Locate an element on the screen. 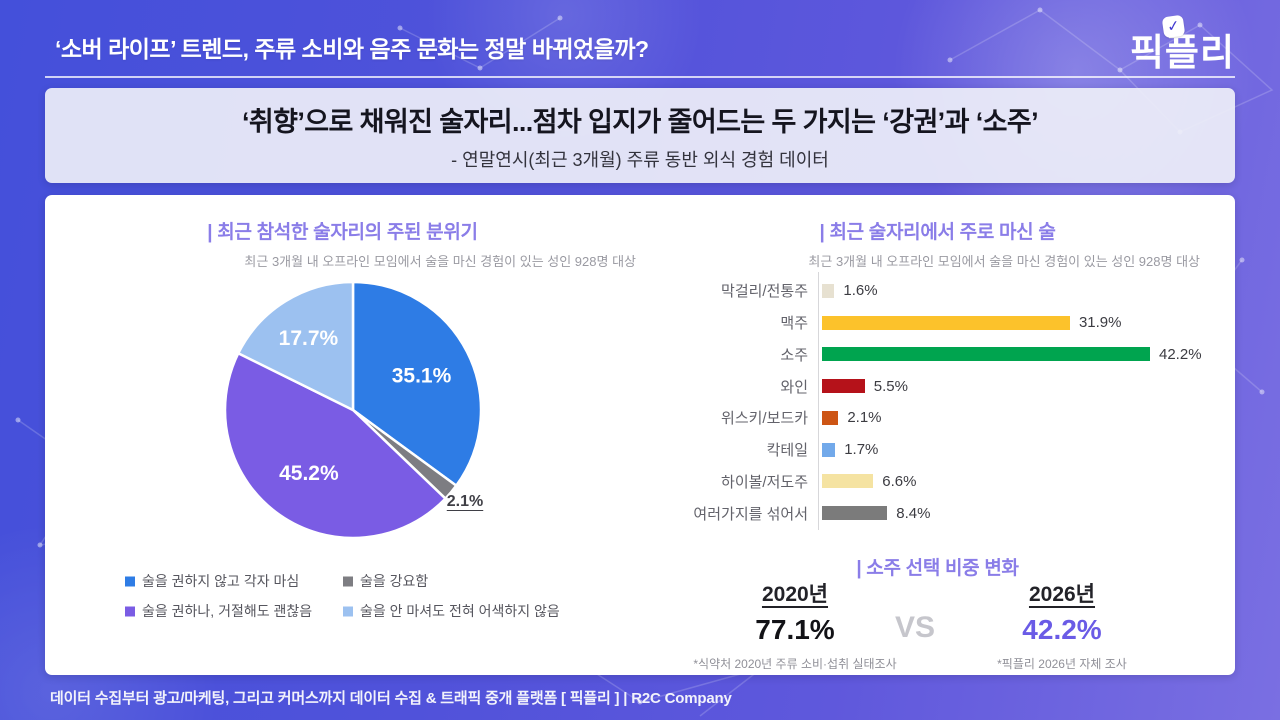 Image resolution: width=1280 pixels, height=720 pixels. bar-area: 1.7% is located at coordinates (1024, 449).